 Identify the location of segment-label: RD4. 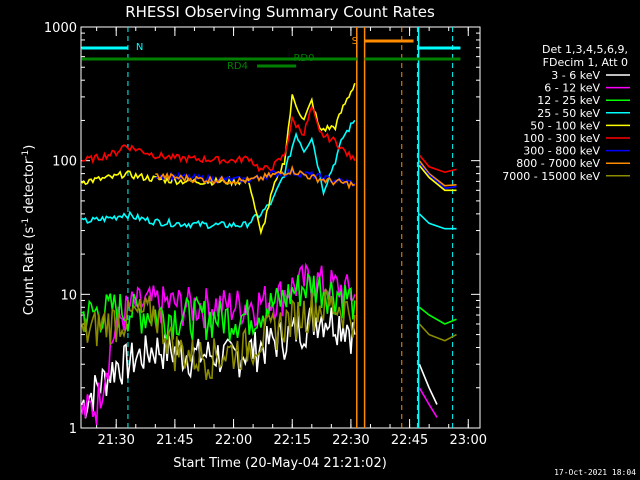
(237, 66).